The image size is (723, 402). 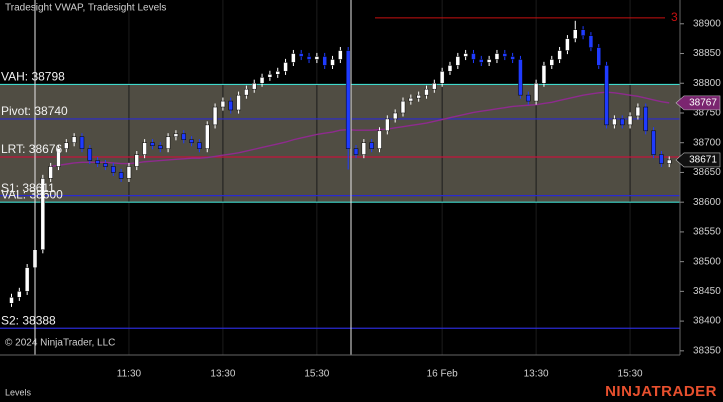 I want to click on level-label: VAH: 38798, so click(x=33, y=77).